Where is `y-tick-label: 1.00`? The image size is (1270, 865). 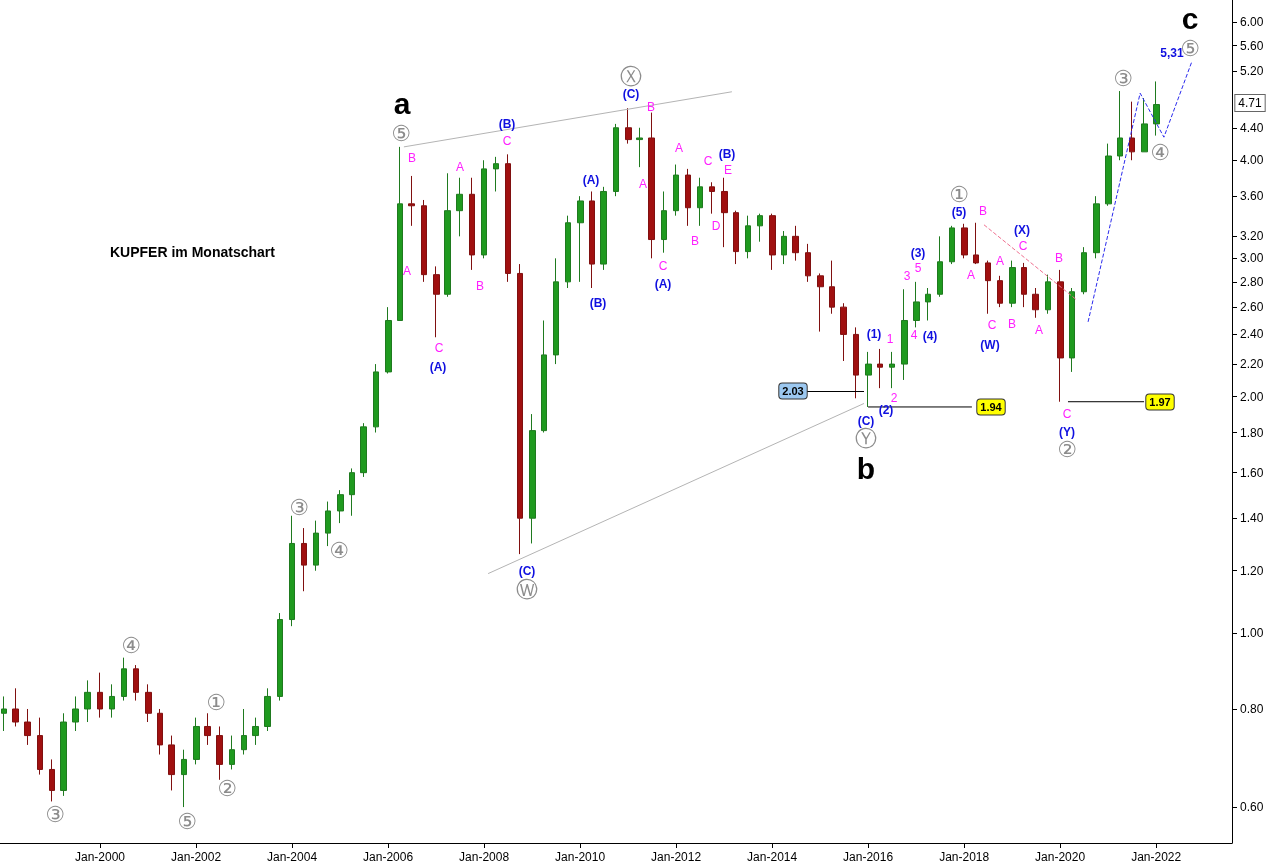 y-tick-label: 1.00 is located at coordinates (1252, 632).